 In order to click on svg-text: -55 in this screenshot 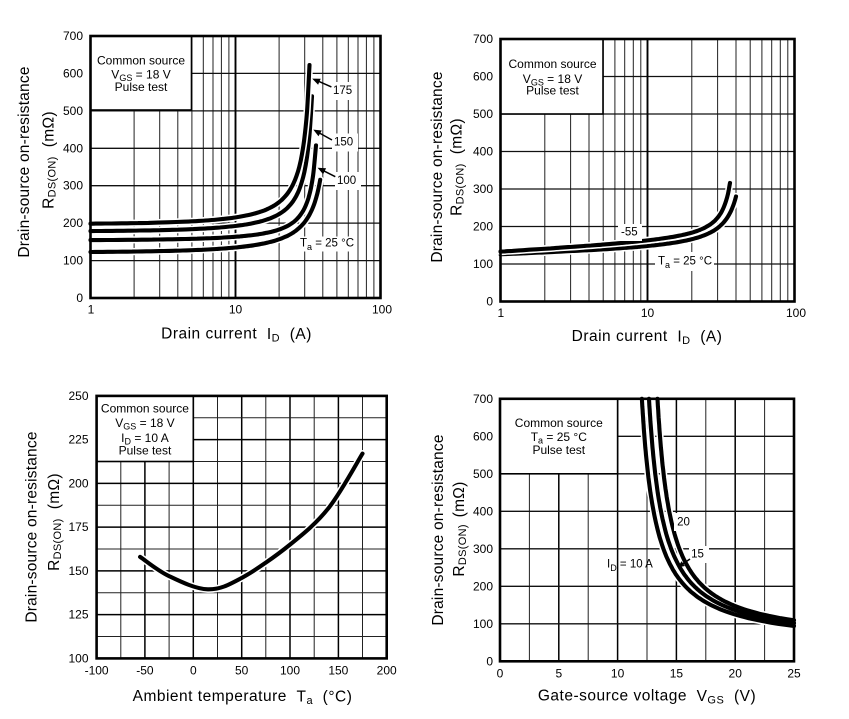, I will do `click(629, 233)`.